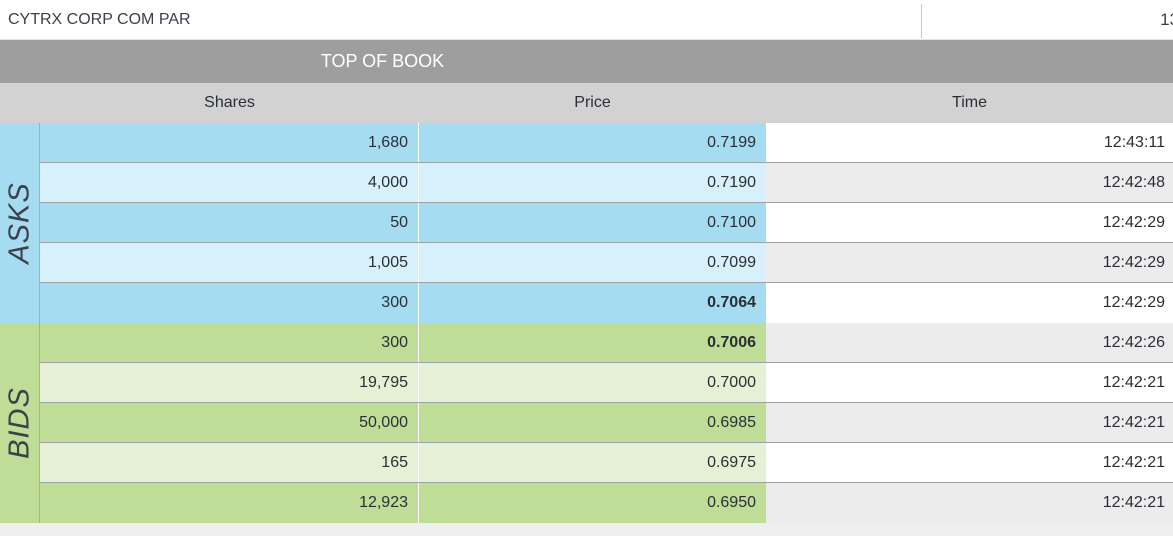  I want to click on top-of-book-title: TOP OF BOOK, so click(382, 61).